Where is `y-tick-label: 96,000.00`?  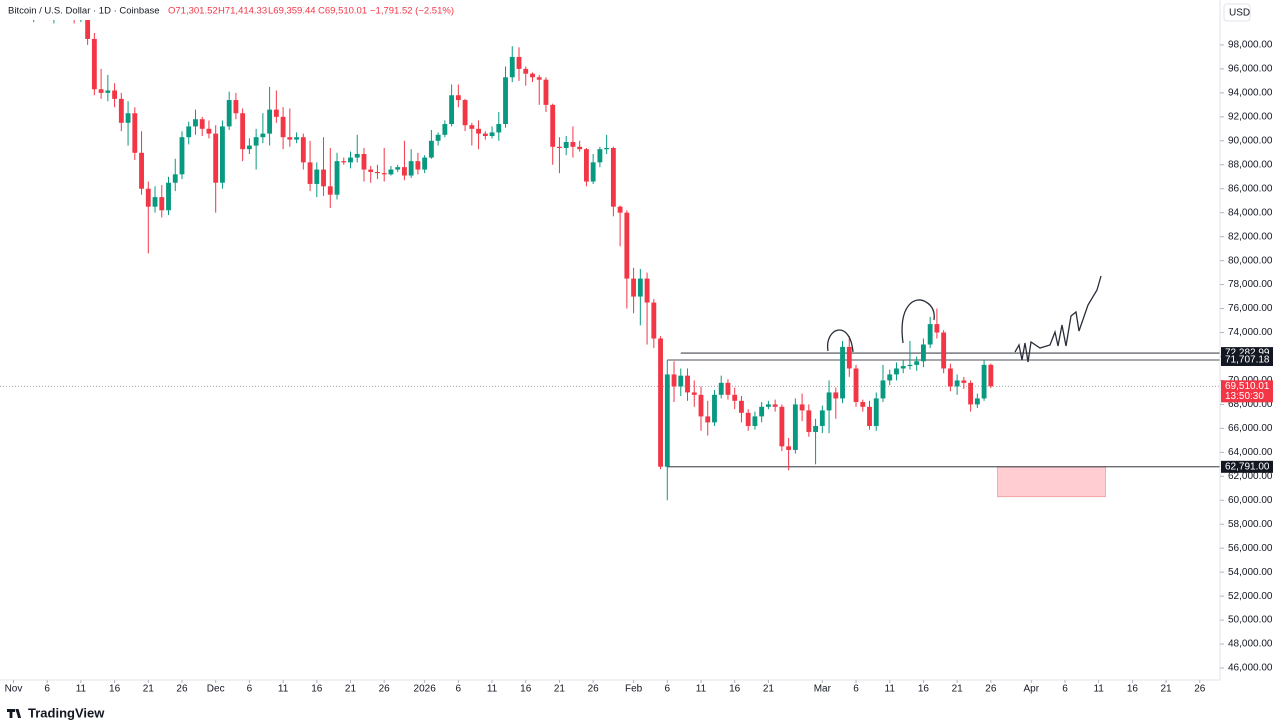 y-tick-label: 96,000.00 is located at coordinates (1250, 69).